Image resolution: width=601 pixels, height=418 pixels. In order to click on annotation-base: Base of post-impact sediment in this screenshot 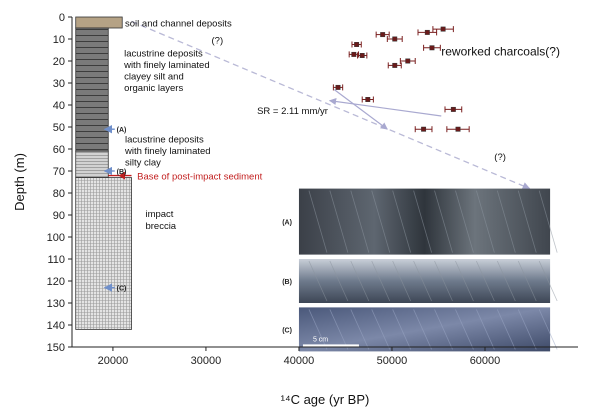, I will do `click(200, 177)`.